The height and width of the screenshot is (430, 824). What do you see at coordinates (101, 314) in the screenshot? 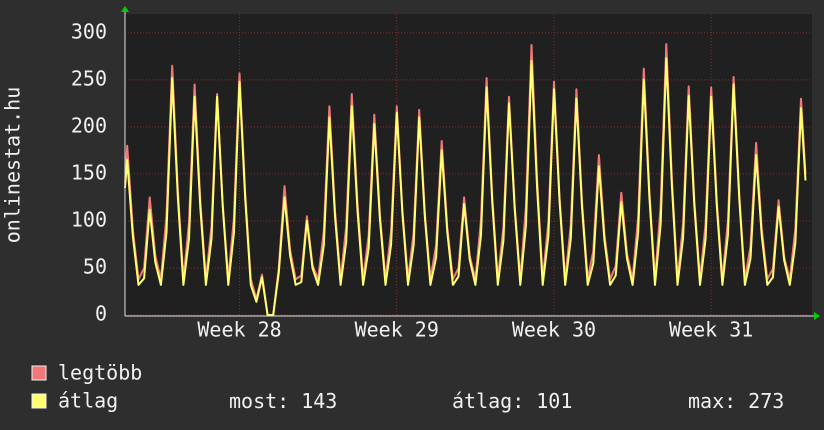
I see `y-tick-label: 0` at bounding box center [101, 314].